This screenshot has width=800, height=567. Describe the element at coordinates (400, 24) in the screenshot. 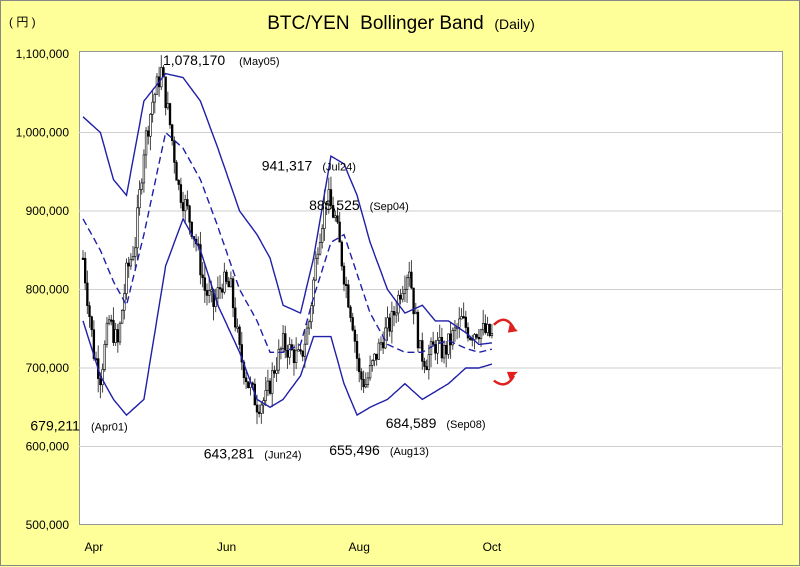

I see `chart-title: BTC/YEN Bollinger Band (Daily)` at that location.